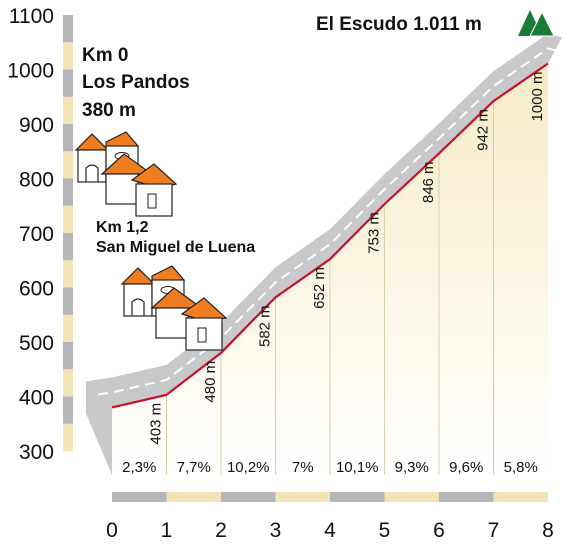 This screenshot has height=544, width=566. I want to click on gradient-label: 9,6%, so click(466, 467).